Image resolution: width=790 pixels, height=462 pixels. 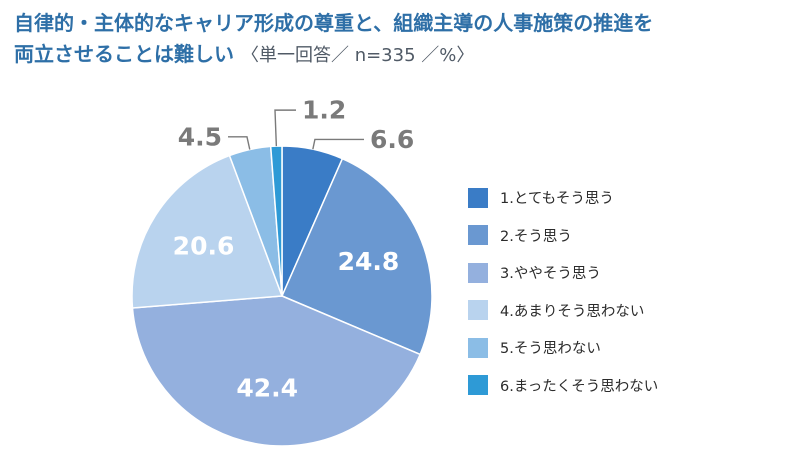 I want to click on value-label-2: 24.8, so click(x=369, y=261).